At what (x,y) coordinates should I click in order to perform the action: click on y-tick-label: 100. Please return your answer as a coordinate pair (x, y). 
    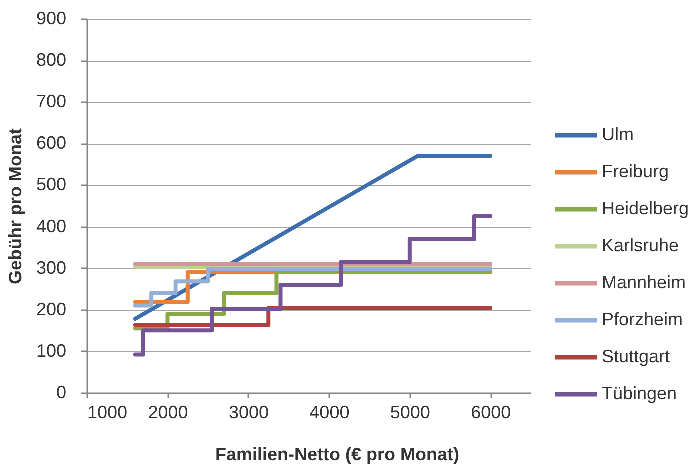
    Looking at the image, I should click on (51, 350).